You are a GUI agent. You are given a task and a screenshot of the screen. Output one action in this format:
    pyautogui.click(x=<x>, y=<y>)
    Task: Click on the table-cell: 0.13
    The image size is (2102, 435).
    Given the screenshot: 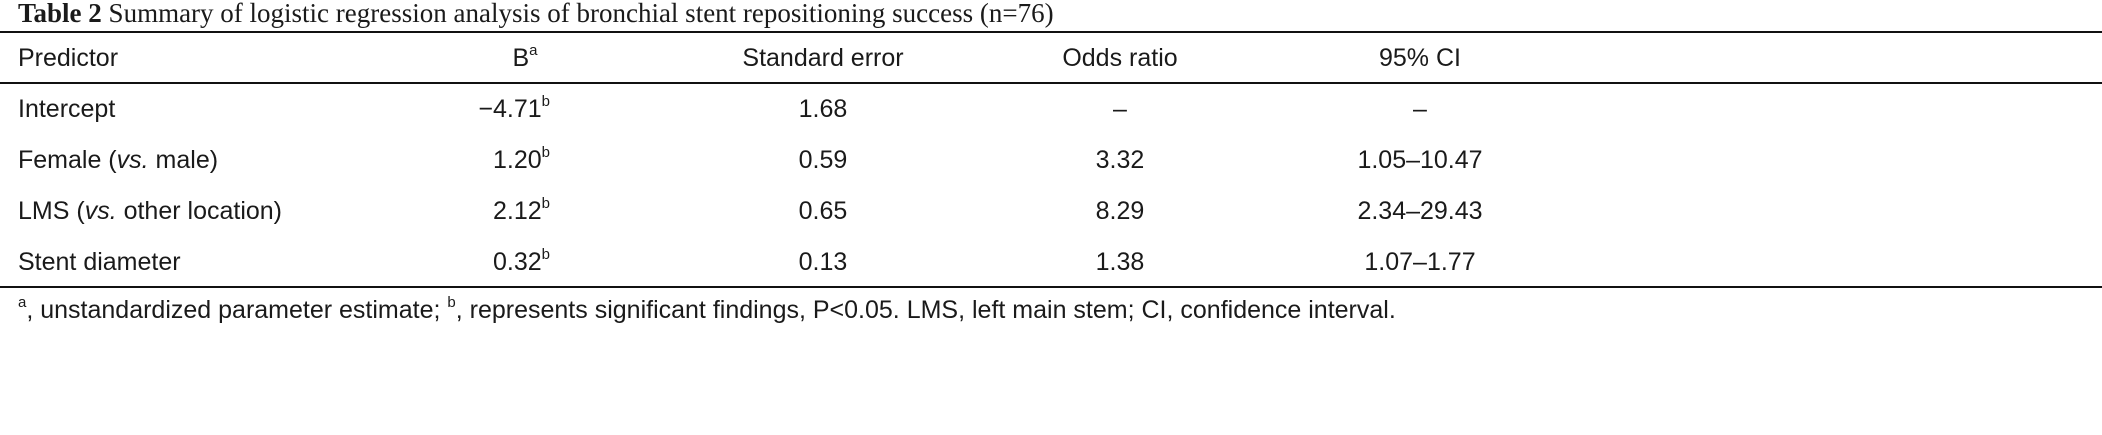 What is the action you would take?
    pyautogui.click(x=823, y=262)
    